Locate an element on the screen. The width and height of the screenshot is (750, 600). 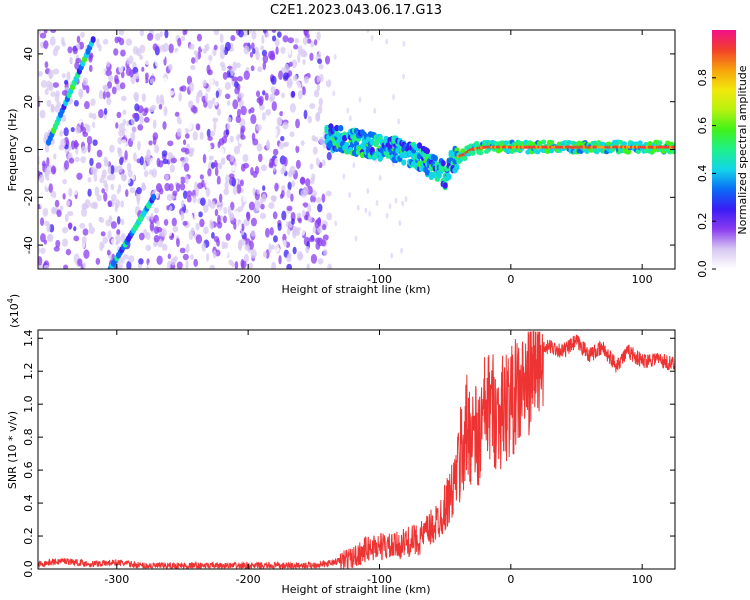
snr-xtick-label: 0 is located at coordinates (510, 579).